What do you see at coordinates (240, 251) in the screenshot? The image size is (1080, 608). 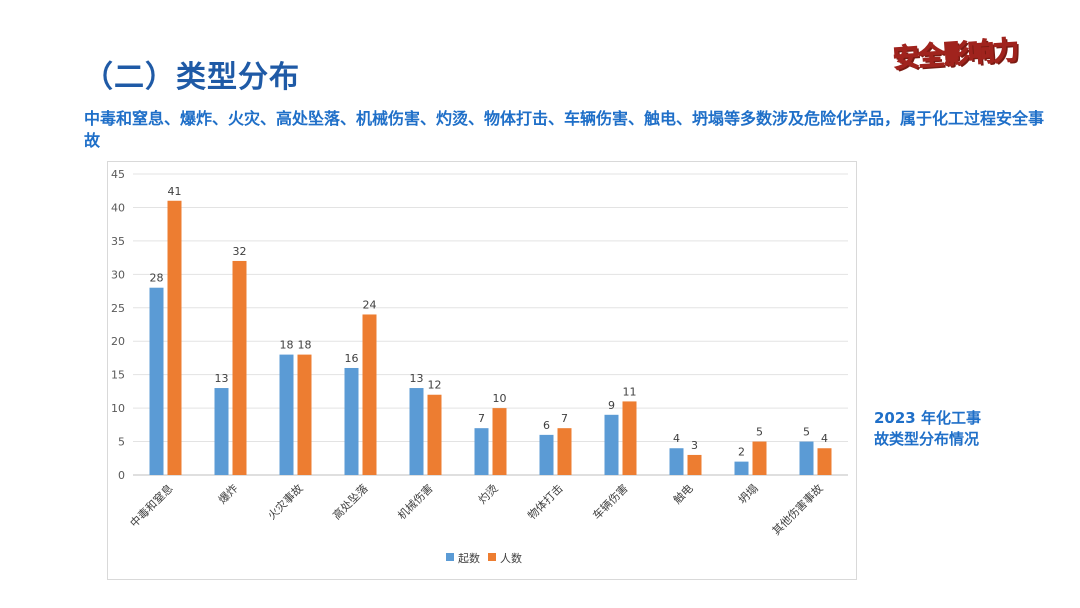 I see `data-label: 32` at bounding box center [240, 251].